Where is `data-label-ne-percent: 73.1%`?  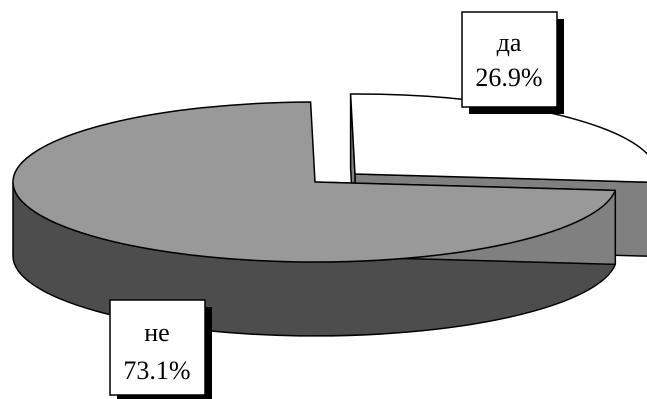 data-label-ne-percent: 73.1% is located at coordinates (156, 370).